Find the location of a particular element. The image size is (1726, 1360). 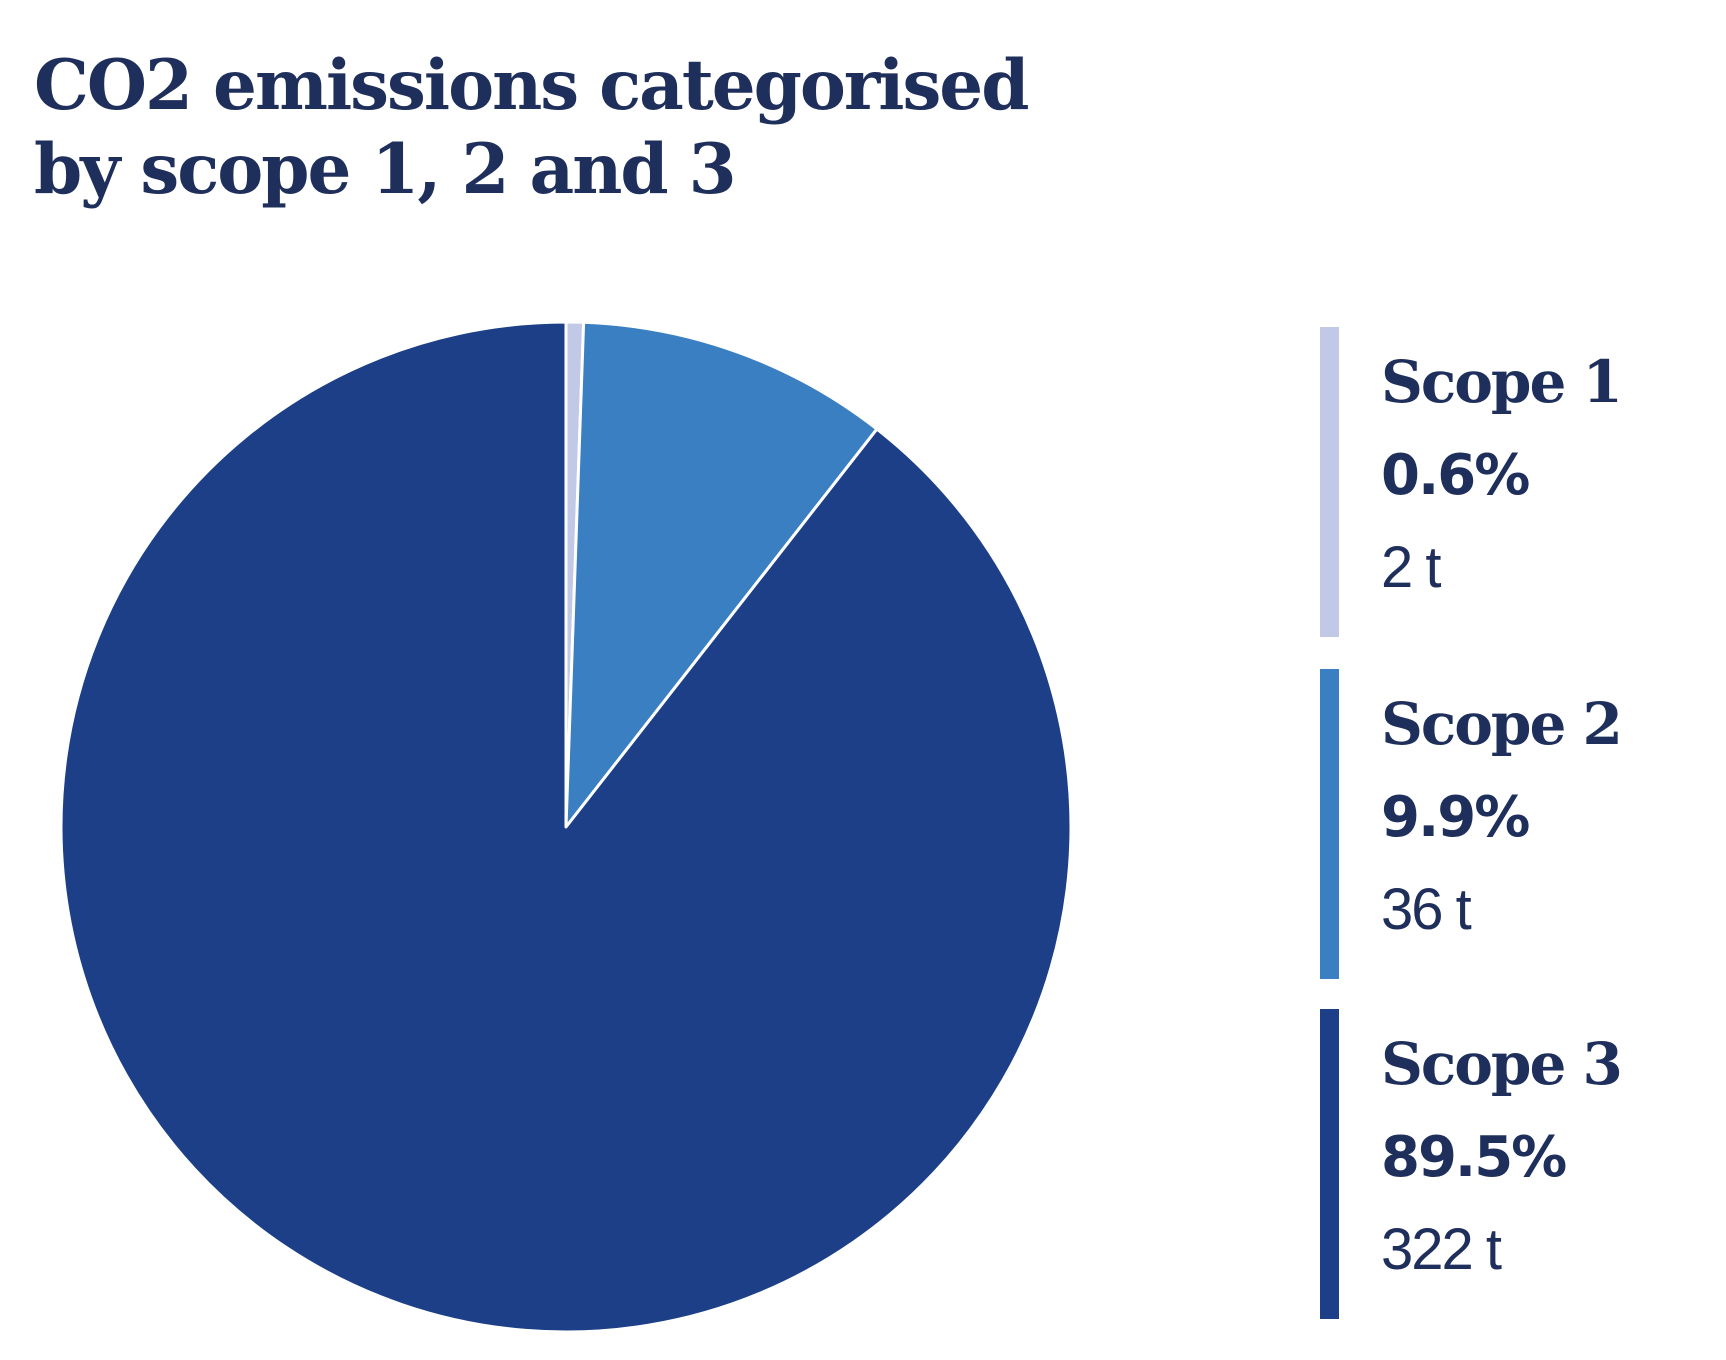

legend-item-scope-1: Scope 1 0.6% 2 t is located at coordinates (1500, 482).